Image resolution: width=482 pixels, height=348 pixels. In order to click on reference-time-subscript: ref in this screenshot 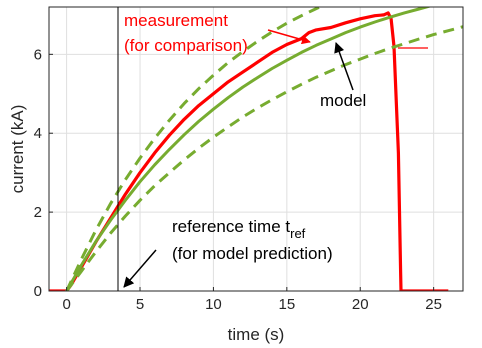, I will do `click(298, 233)`.